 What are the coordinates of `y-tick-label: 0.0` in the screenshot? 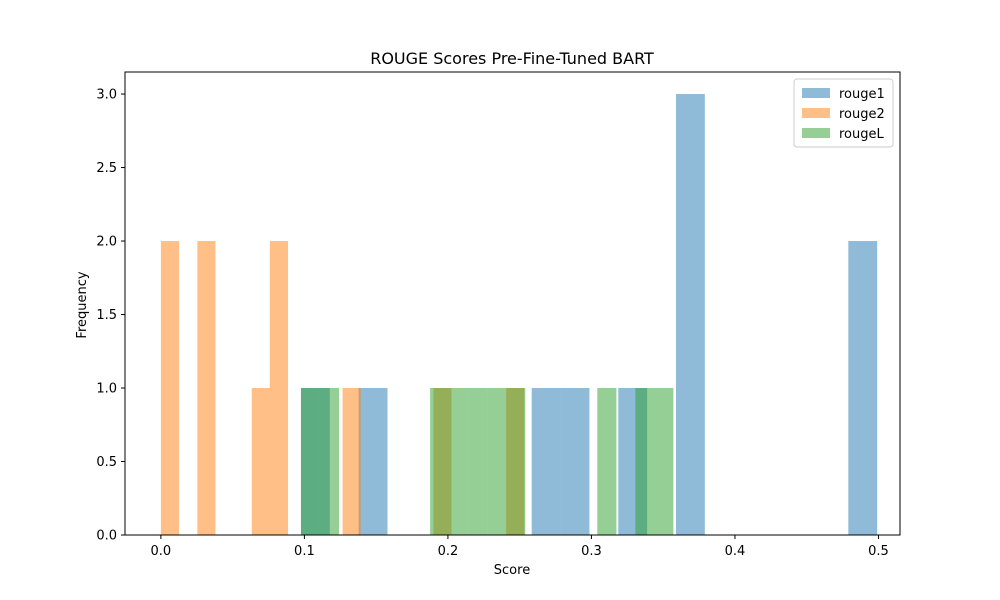 It's located at (106, 536).